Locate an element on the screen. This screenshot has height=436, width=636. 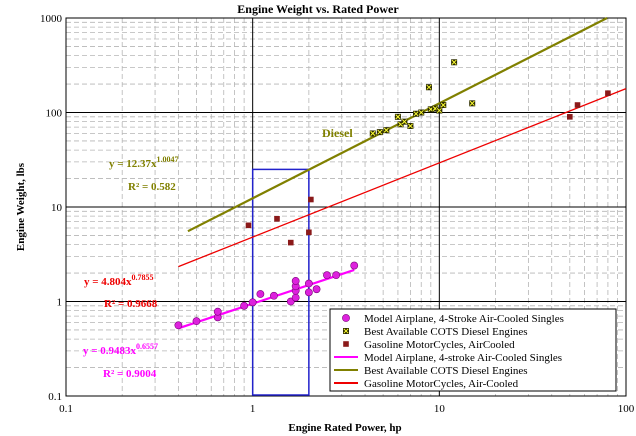
trend-equation-base: y = 0.9483x is located at coordinates (110, 351).